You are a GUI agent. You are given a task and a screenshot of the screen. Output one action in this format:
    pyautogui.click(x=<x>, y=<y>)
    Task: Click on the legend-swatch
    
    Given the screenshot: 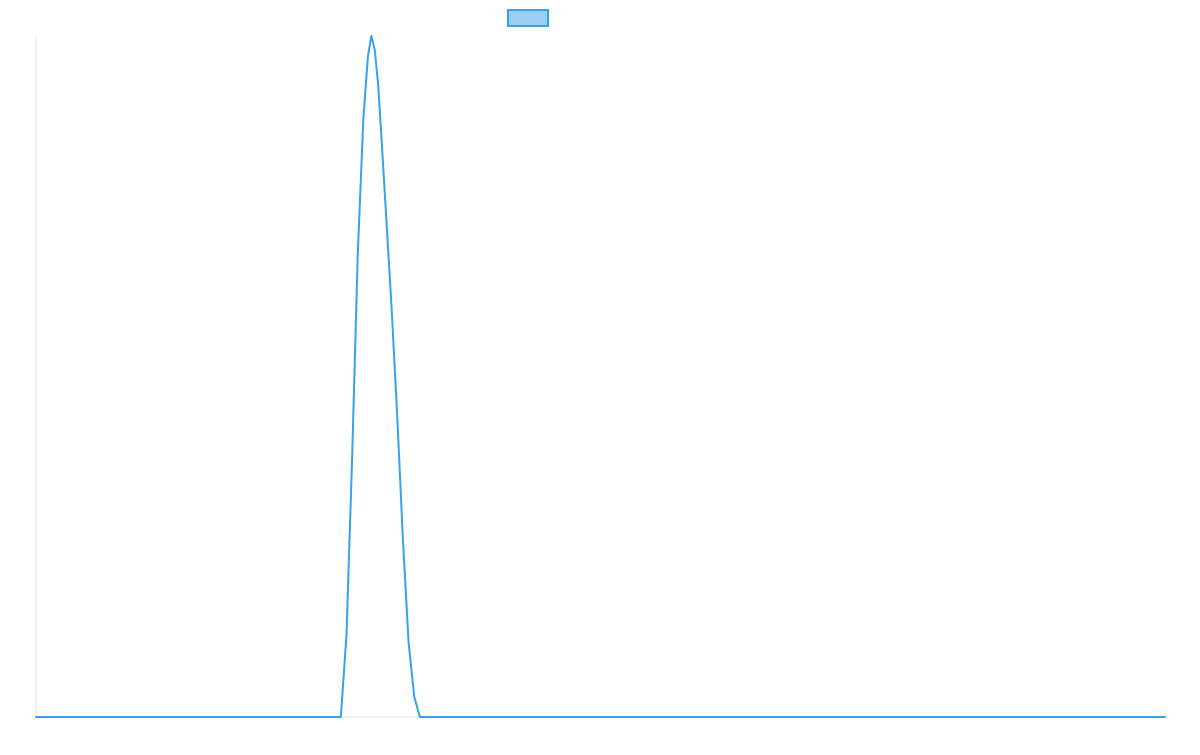 What is the action you would take?
    pyautogui.click(x=528, y=18)
    